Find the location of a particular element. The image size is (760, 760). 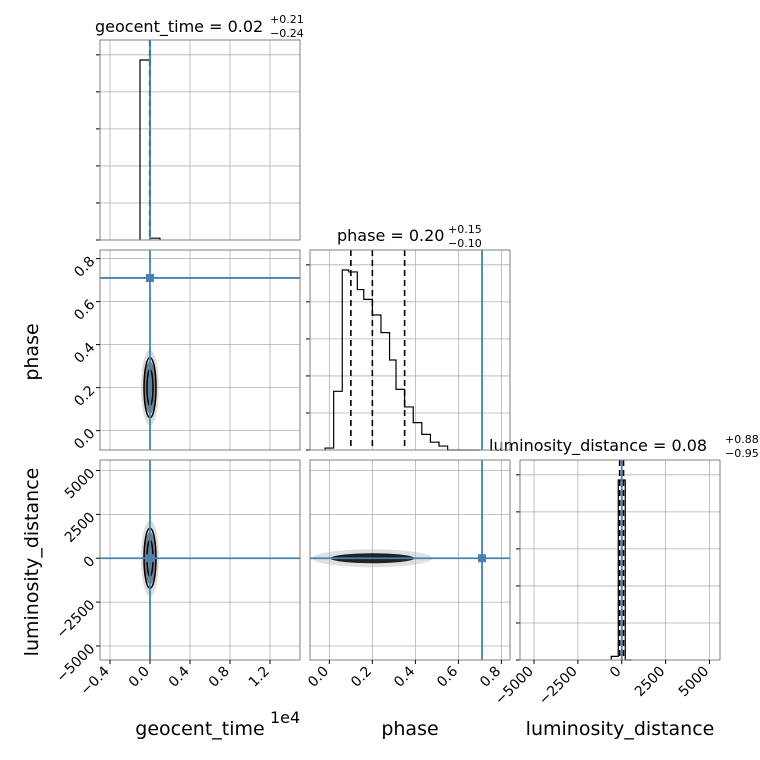

title-geocent-time: geocent_time = 0.02 is located at coordinates (179, 27).